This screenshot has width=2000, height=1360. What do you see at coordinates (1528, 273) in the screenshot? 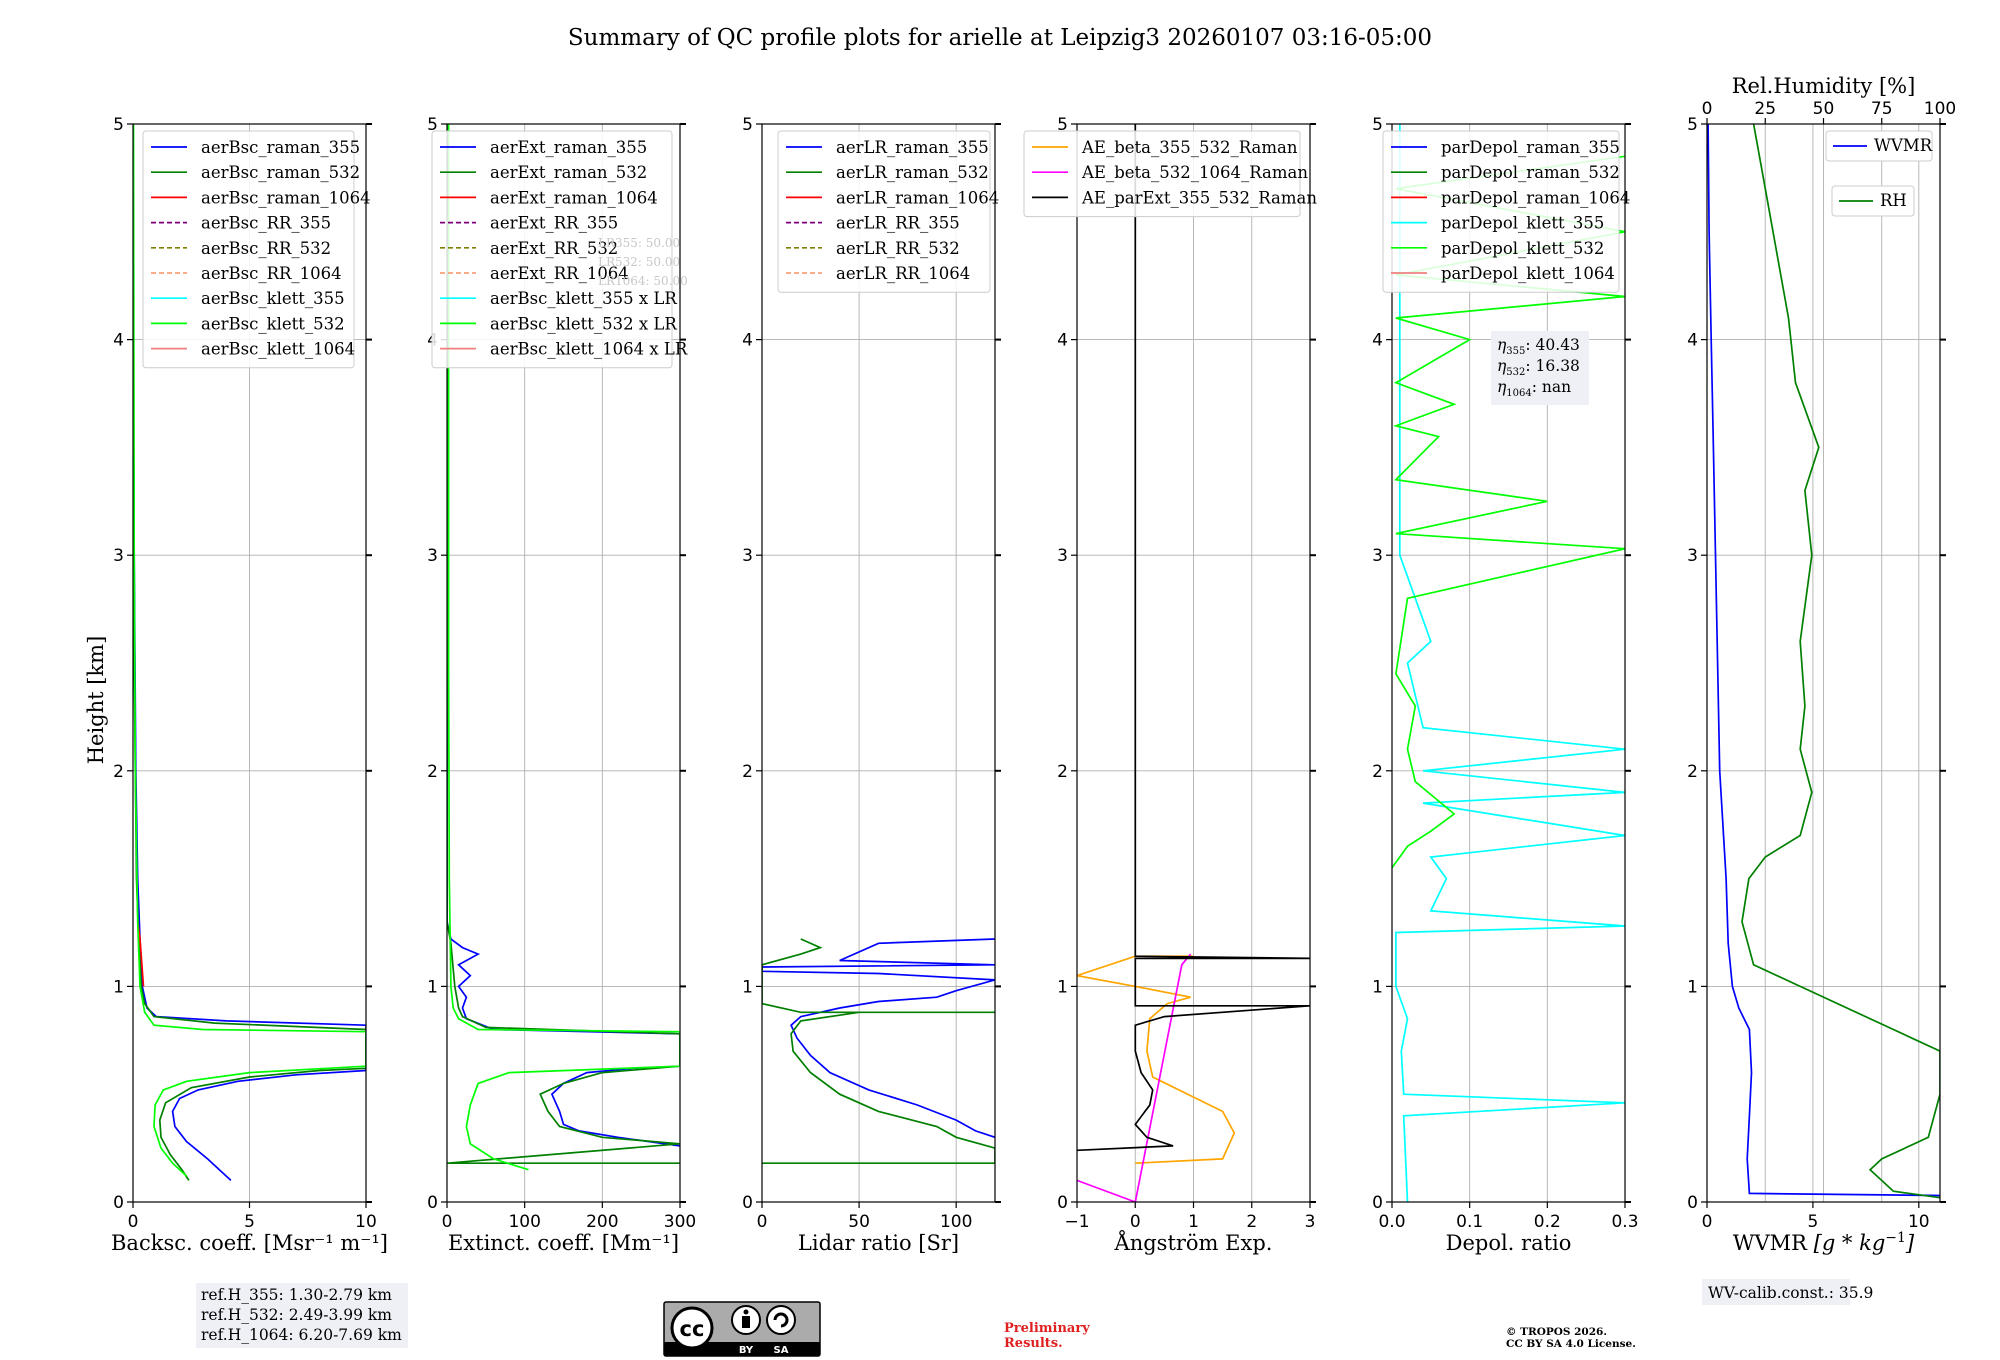
I see `legend-item-label: parDepol_klett_1064` at bounding box center [1528, 273].